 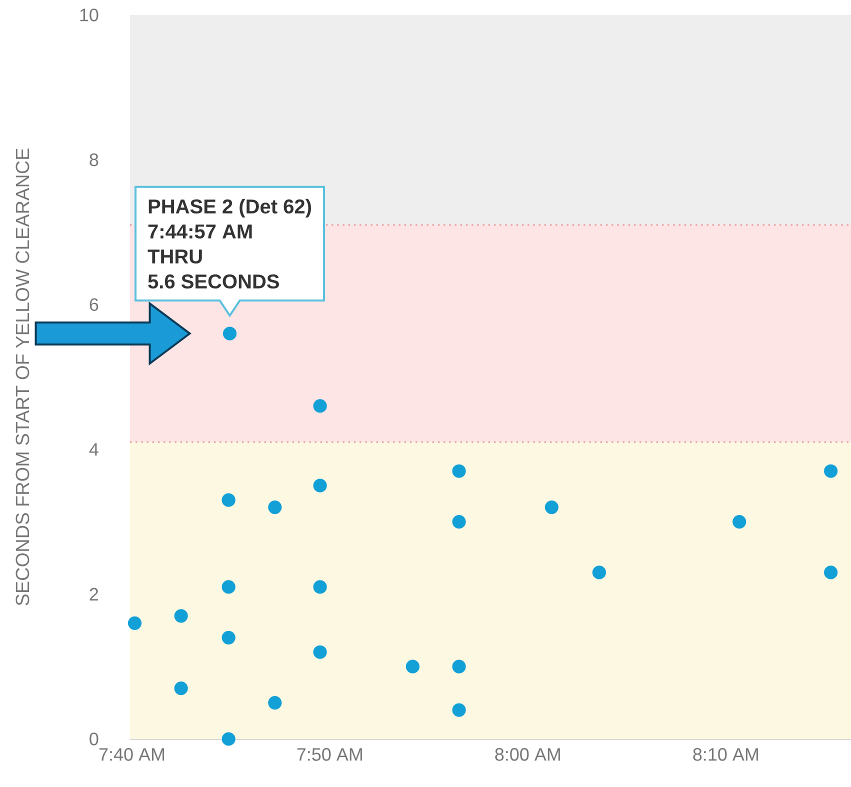 I want to click on annotation: THRU, so click(x=175, y=257).